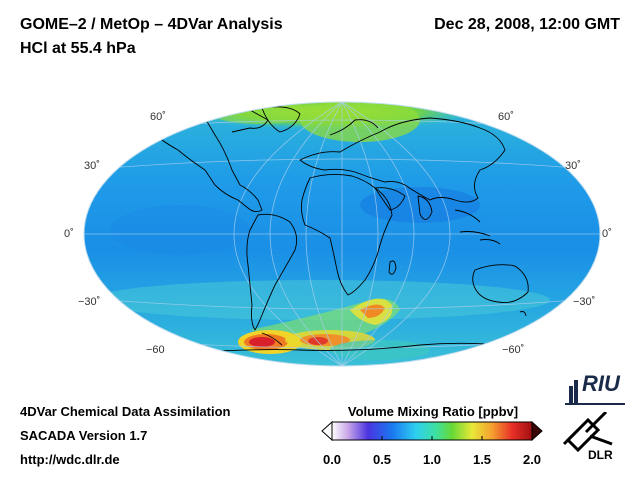 This screenshot has height=480, width=640. I want to click on colorbar-tick-label: 1.5, so click(482, 459).